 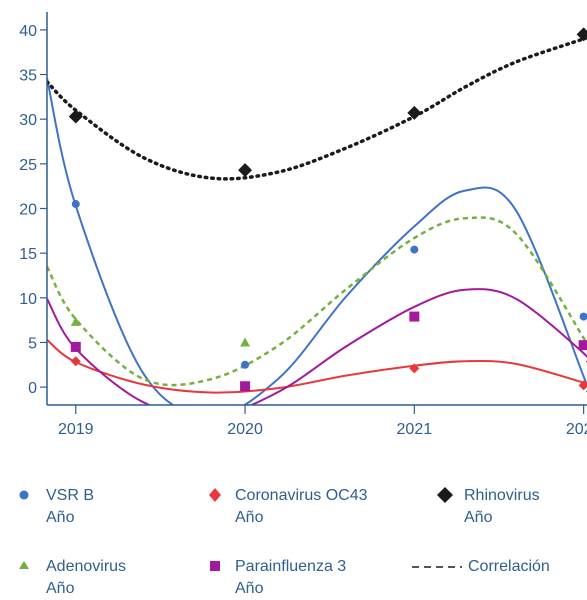 I want to click on x-tick-label: 2019, so click(x=76, y=429).